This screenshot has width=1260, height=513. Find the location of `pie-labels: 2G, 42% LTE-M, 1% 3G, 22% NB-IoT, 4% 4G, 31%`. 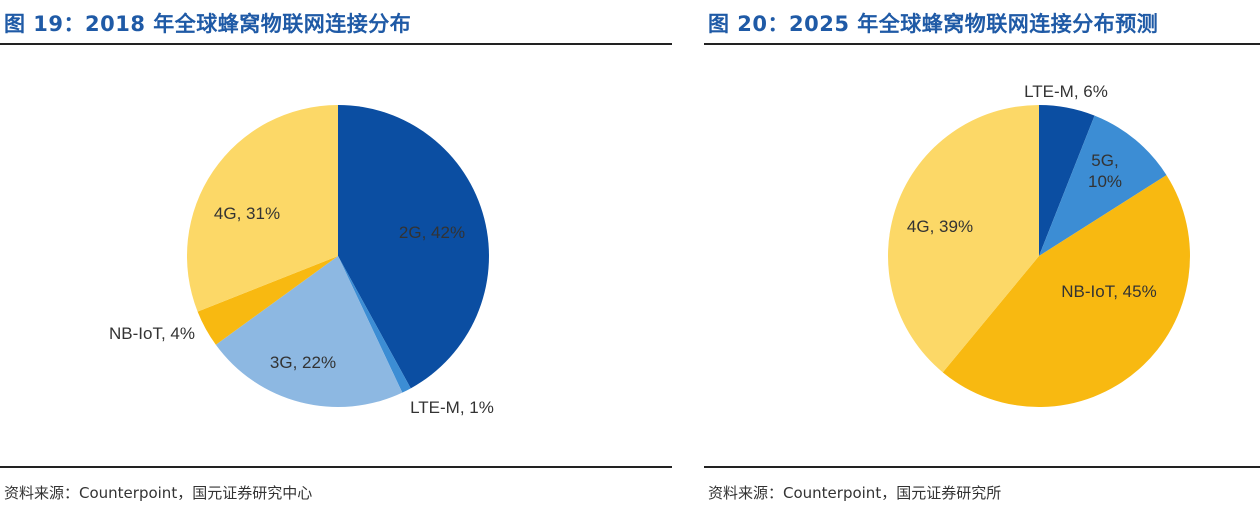

pie-labels: 2G, 42% LTE-M, 1% 3G, 22% NB-IoT, 4% 4G, 31% is located at coordinates (301, 310).